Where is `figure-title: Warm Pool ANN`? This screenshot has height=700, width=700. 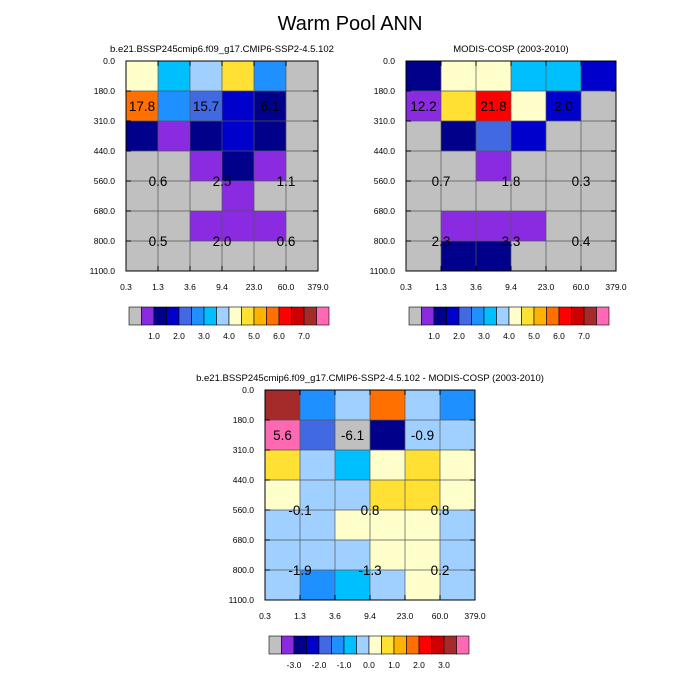
figure-title: Warm Pool ANN is located at coordinates (350, 24).